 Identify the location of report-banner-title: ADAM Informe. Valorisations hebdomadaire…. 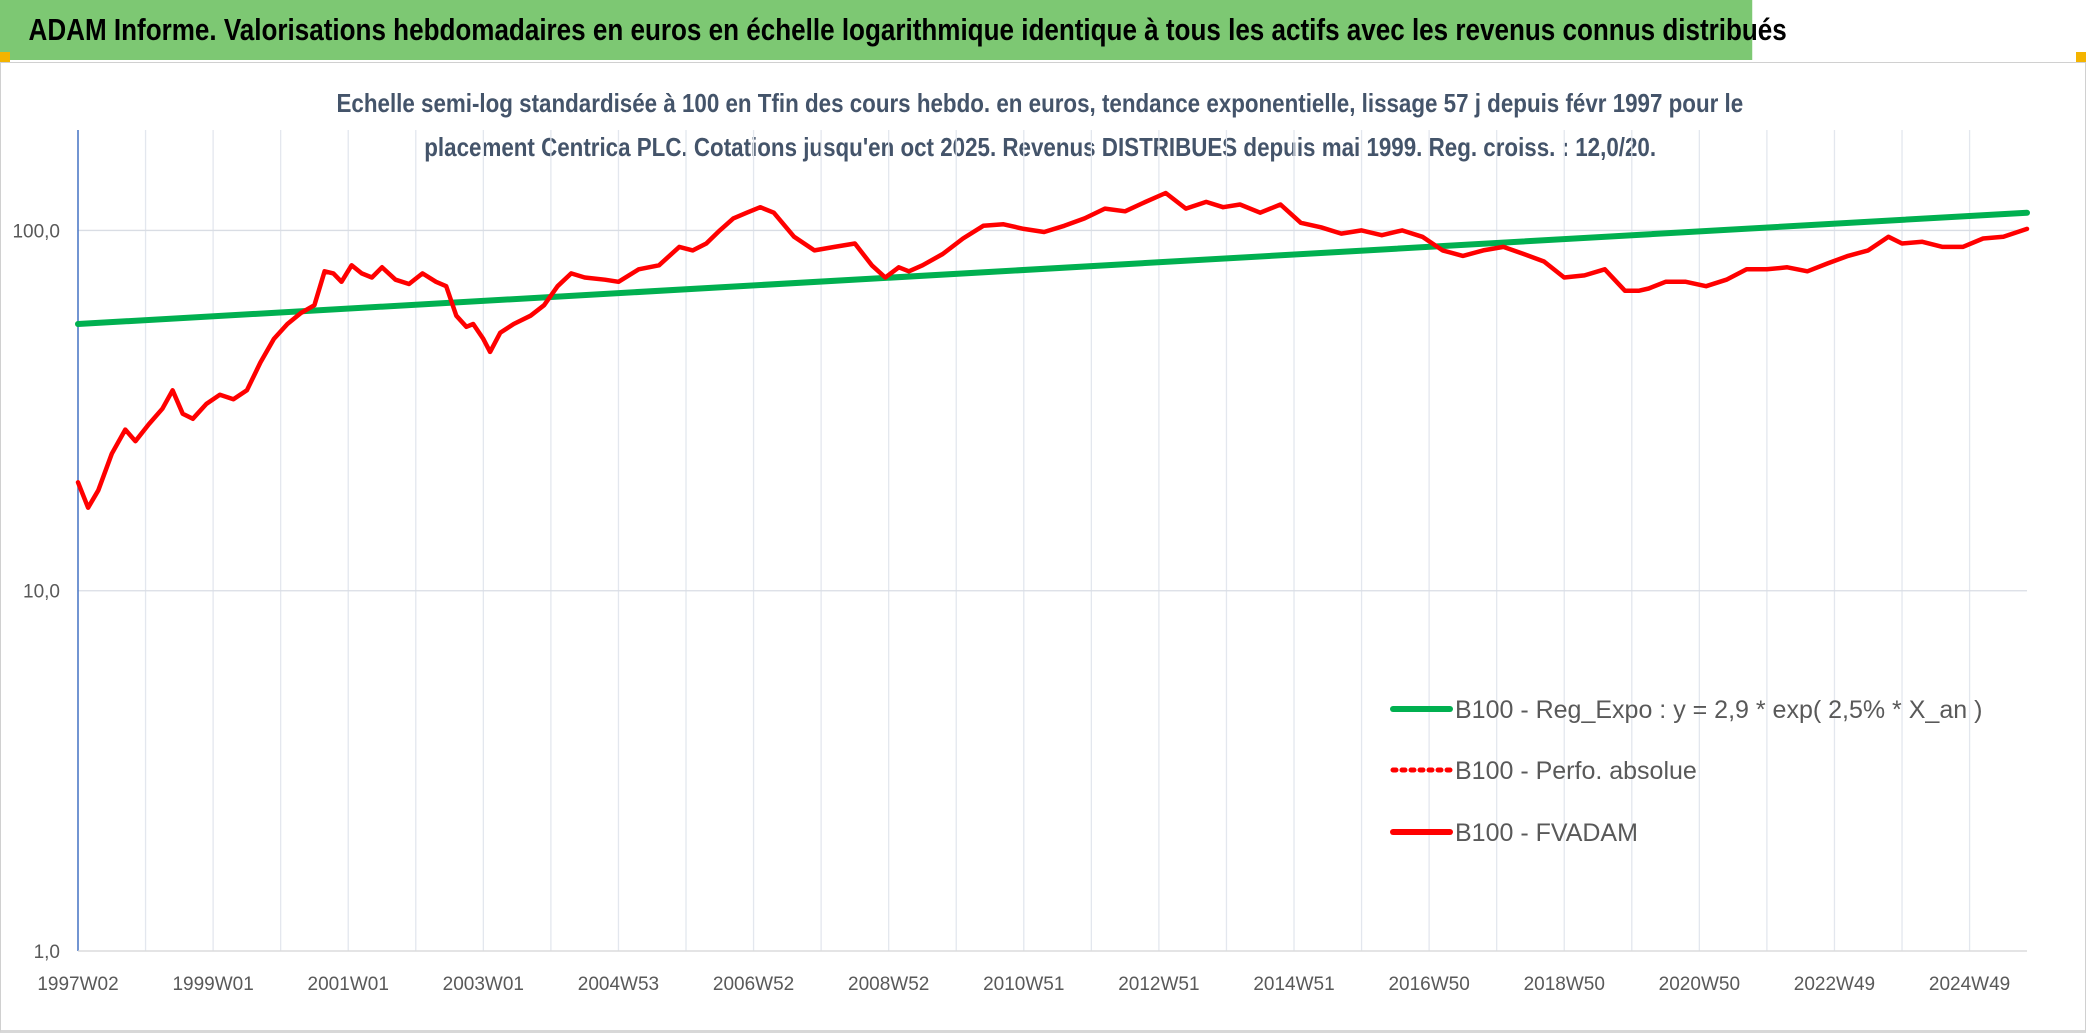
(893, 30).